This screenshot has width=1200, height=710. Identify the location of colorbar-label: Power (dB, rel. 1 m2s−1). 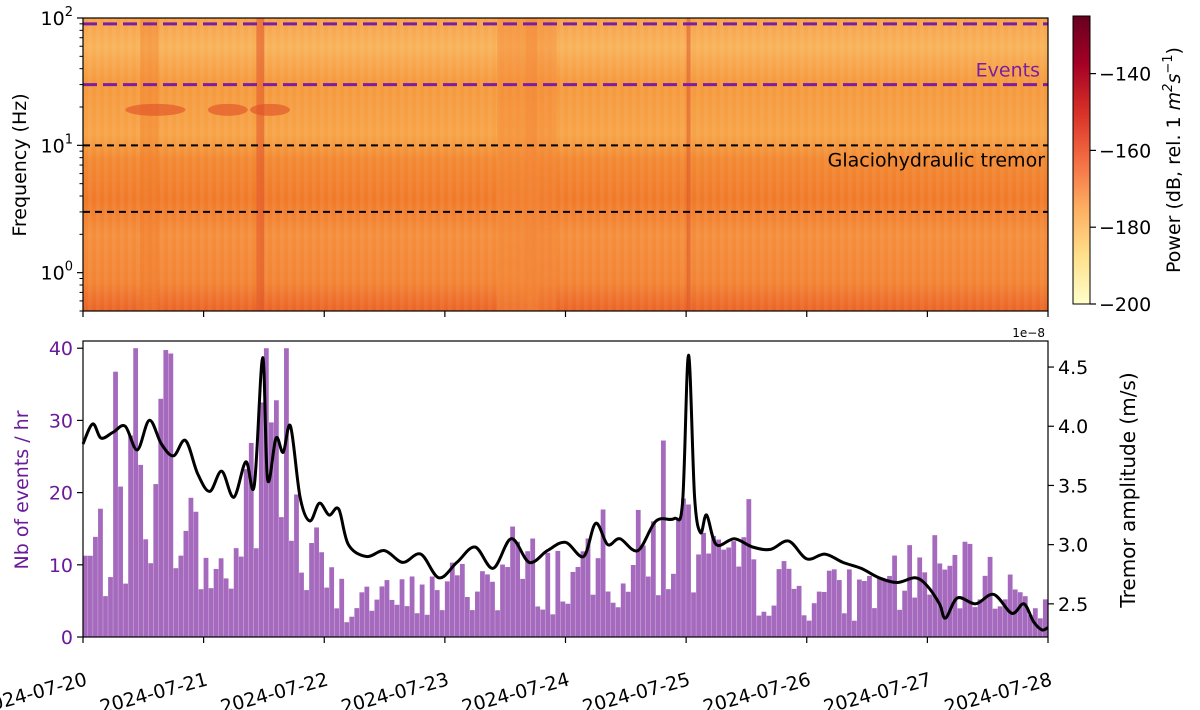
(1173, 160).